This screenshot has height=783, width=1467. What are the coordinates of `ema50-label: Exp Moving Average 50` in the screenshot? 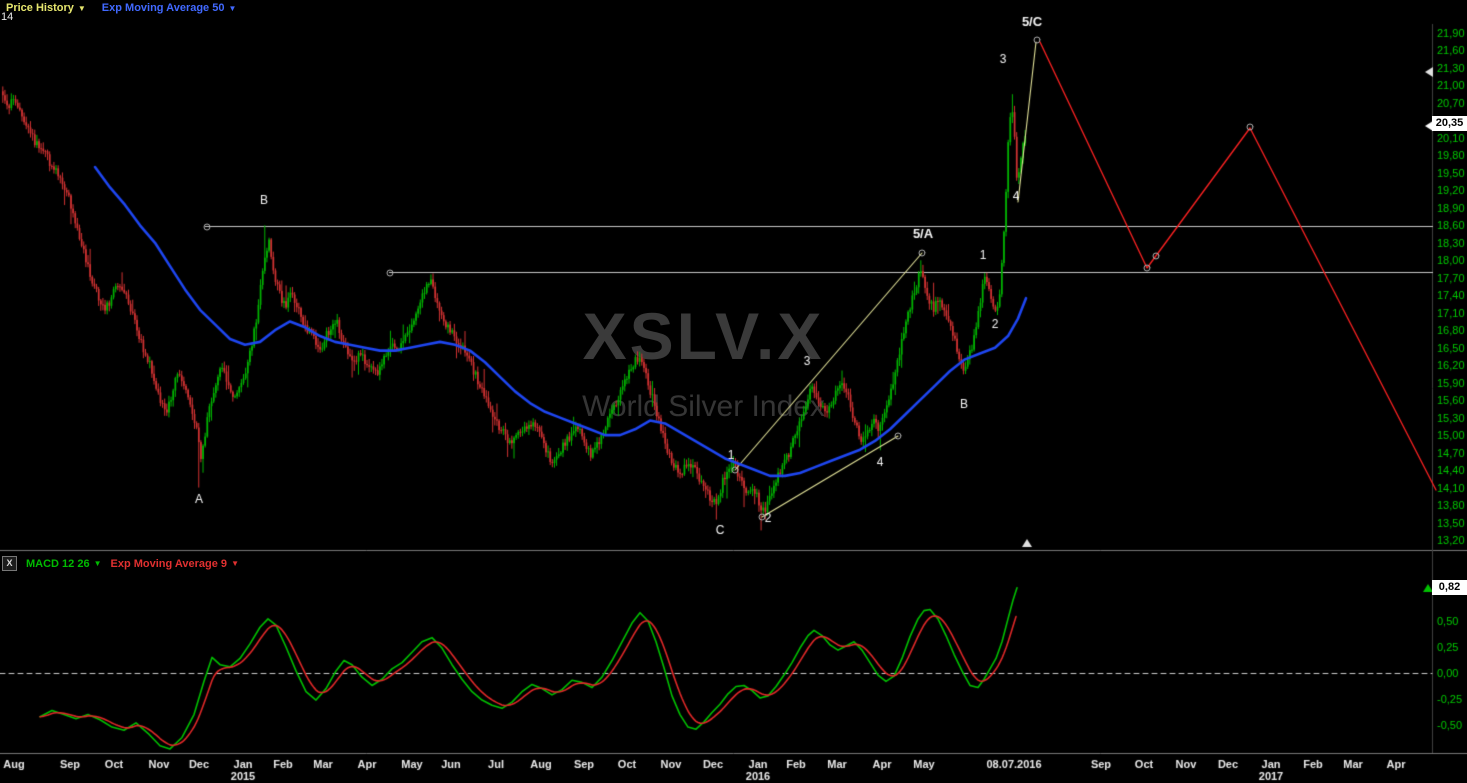 It's located at (163, 8).